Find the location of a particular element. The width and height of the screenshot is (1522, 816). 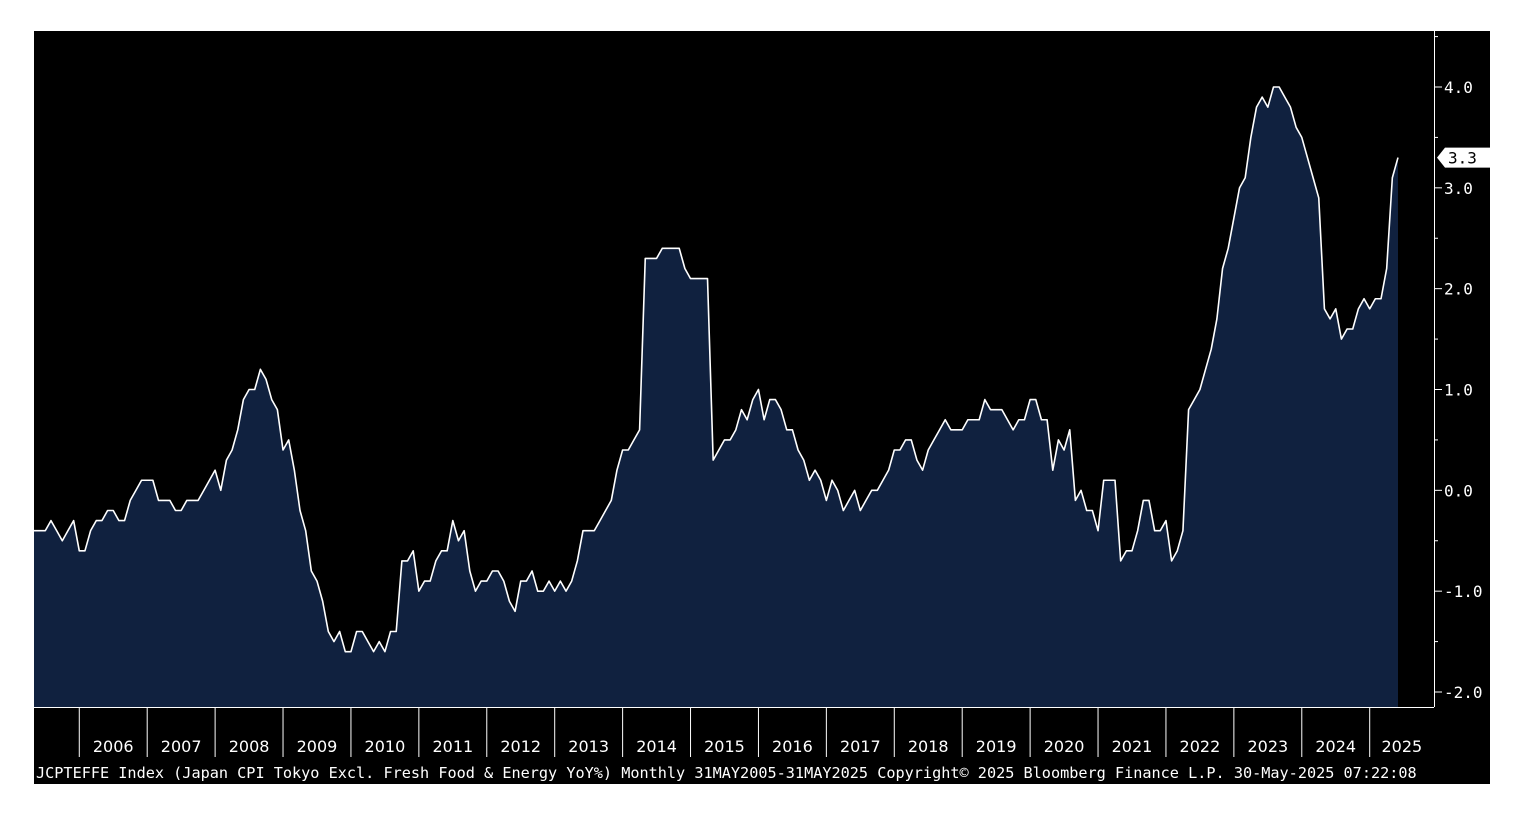

x-tick-label: 2018 is located at coordinates (928, 746).